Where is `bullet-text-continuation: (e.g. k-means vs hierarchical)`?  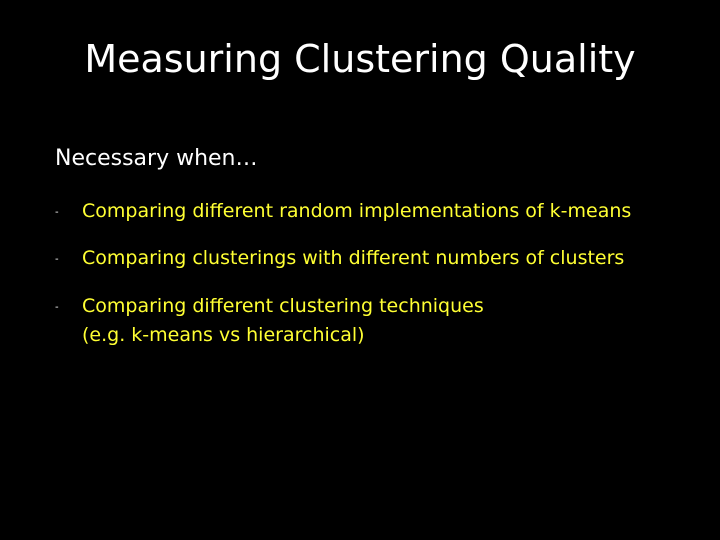
bullet-text-continuation: (e.g. k-means vs hierarchical) is located at coordinates (223, 335).